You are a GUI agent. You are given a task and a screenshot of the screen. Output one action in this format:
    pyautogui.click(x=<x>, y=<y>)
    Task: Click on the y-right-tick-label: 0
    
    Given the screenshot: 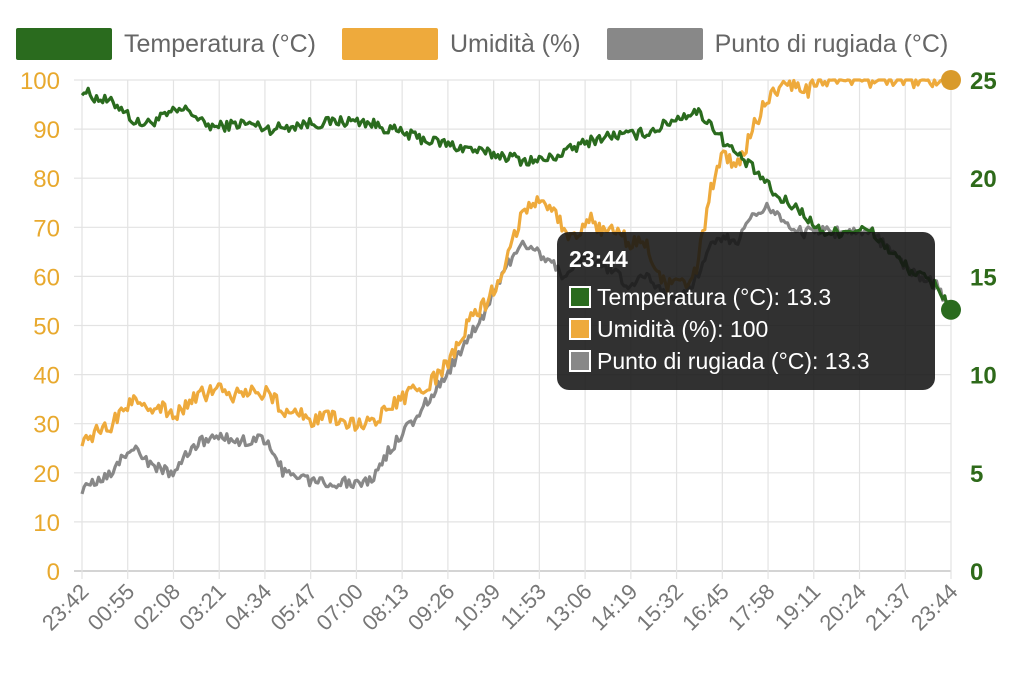 What is the action you would take?
    pyautogui.click(x=976, y=572)
    